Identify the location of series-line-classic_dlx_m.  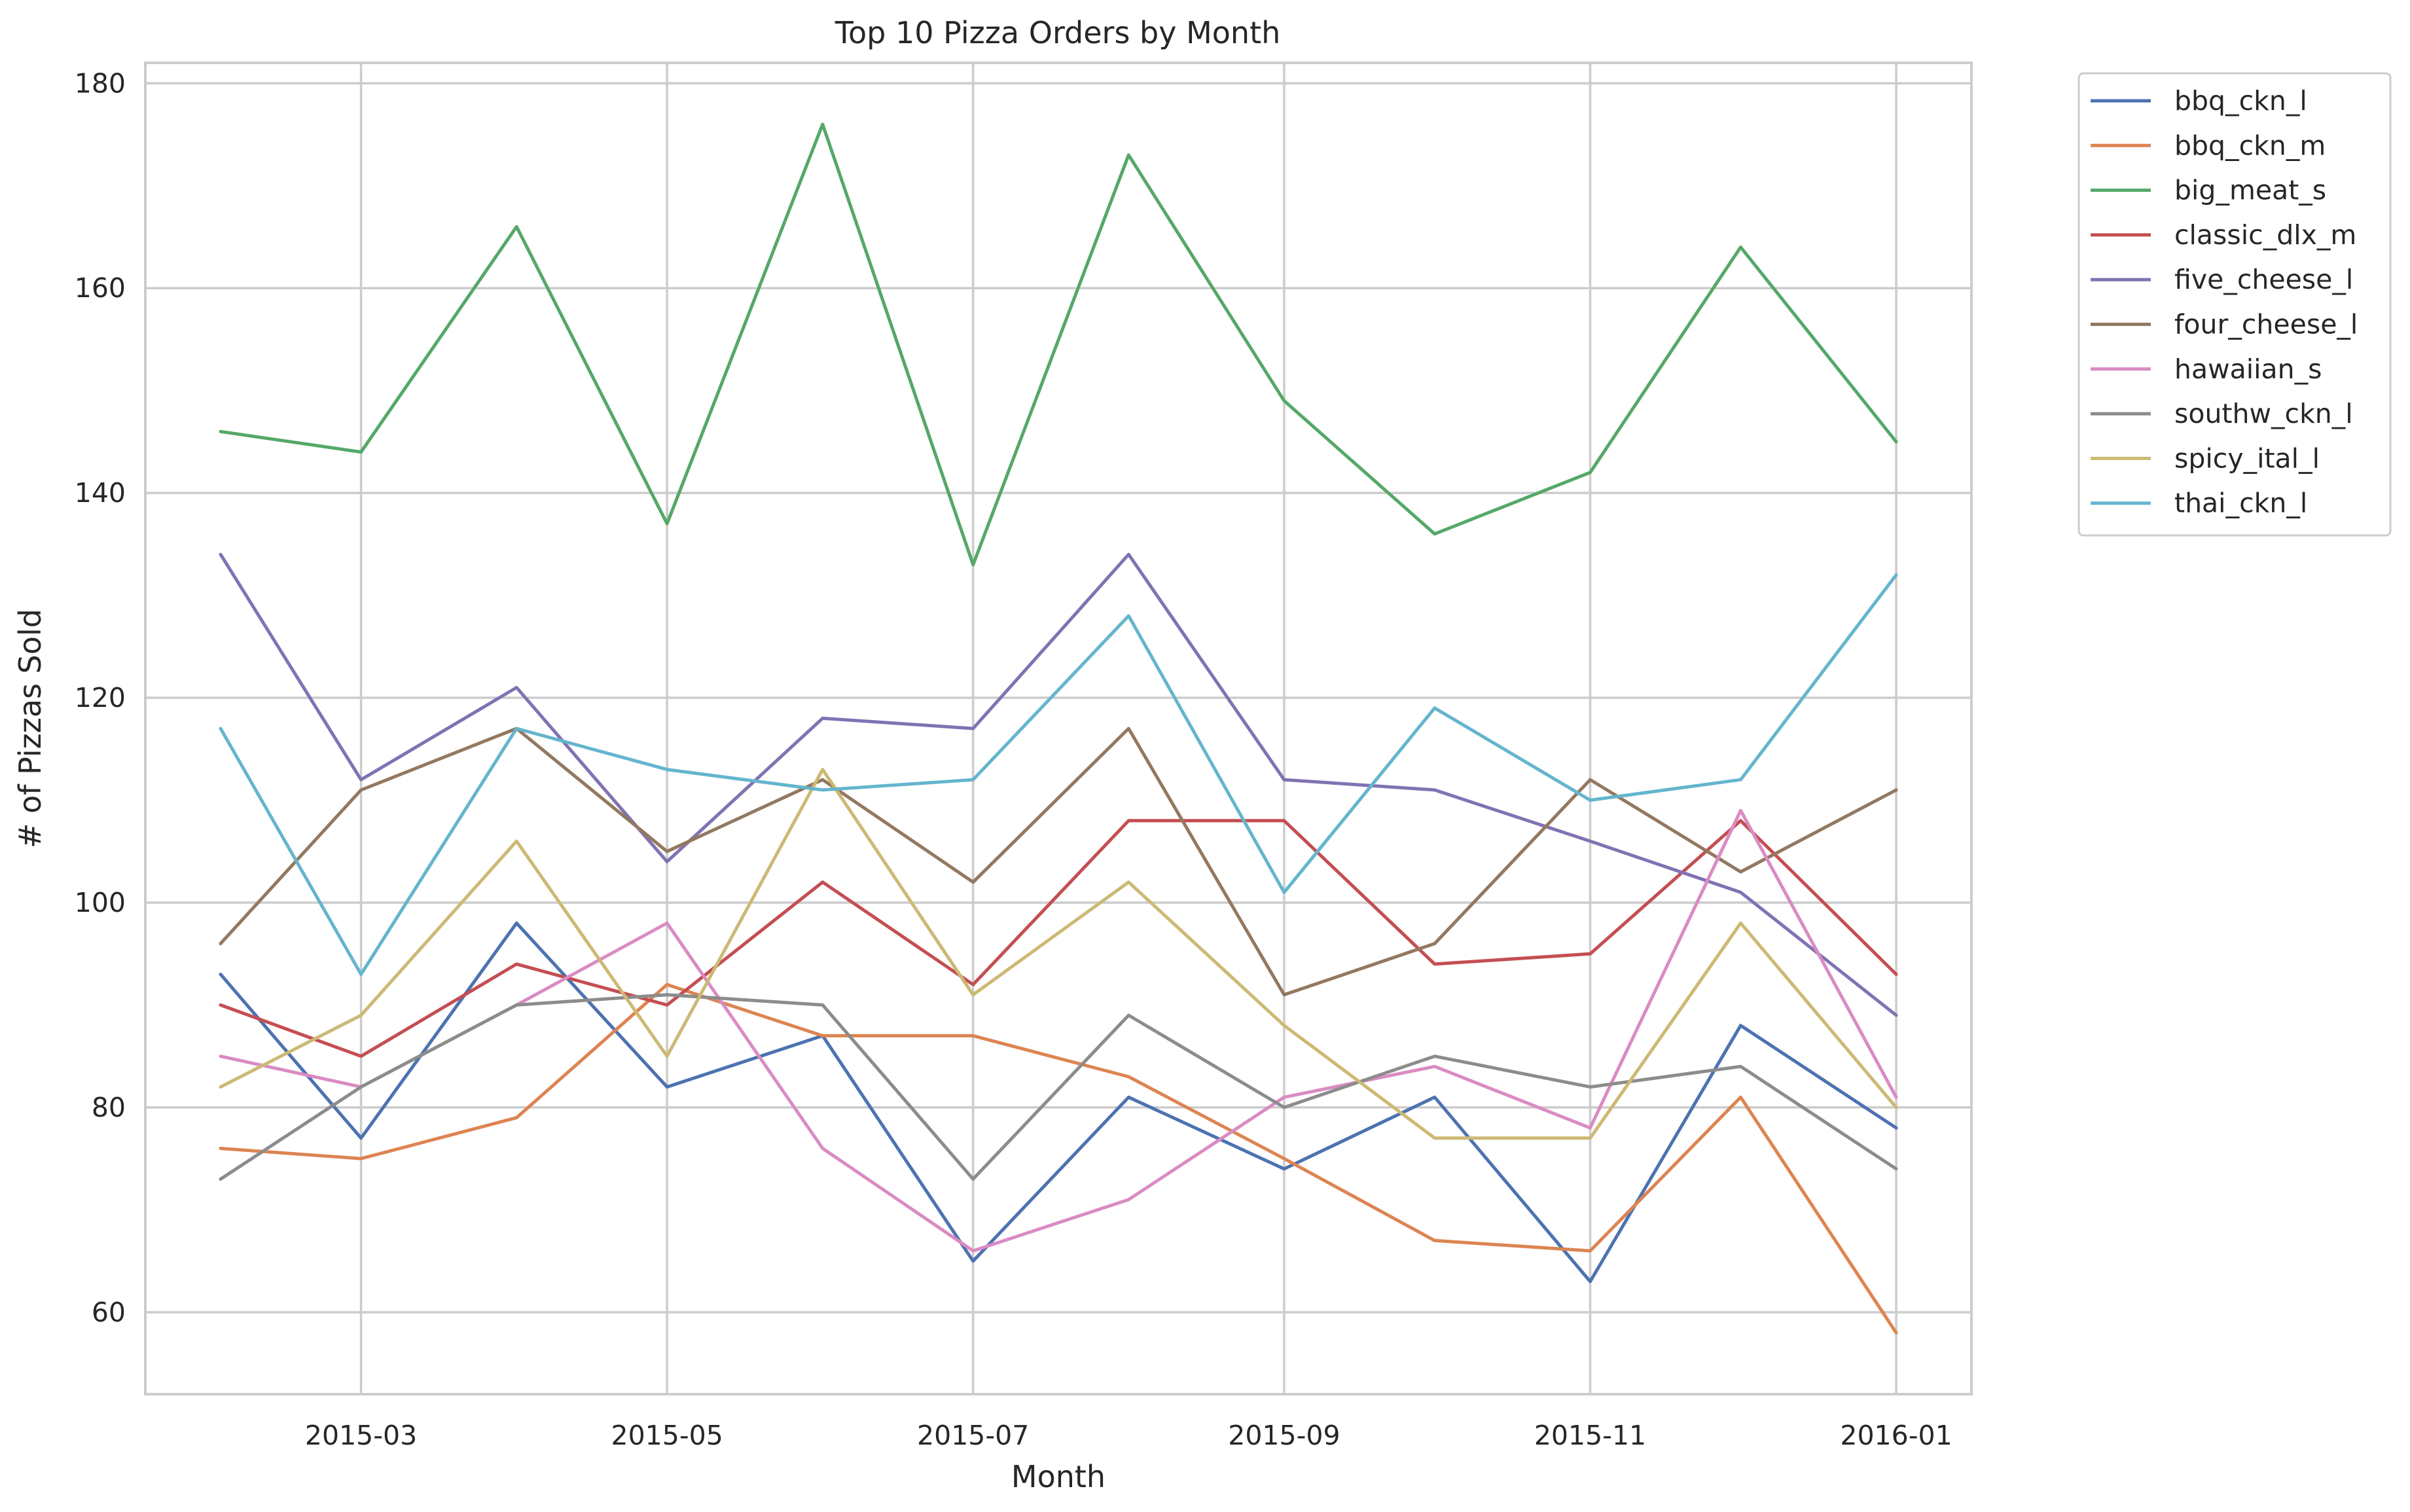
(1058, 938).